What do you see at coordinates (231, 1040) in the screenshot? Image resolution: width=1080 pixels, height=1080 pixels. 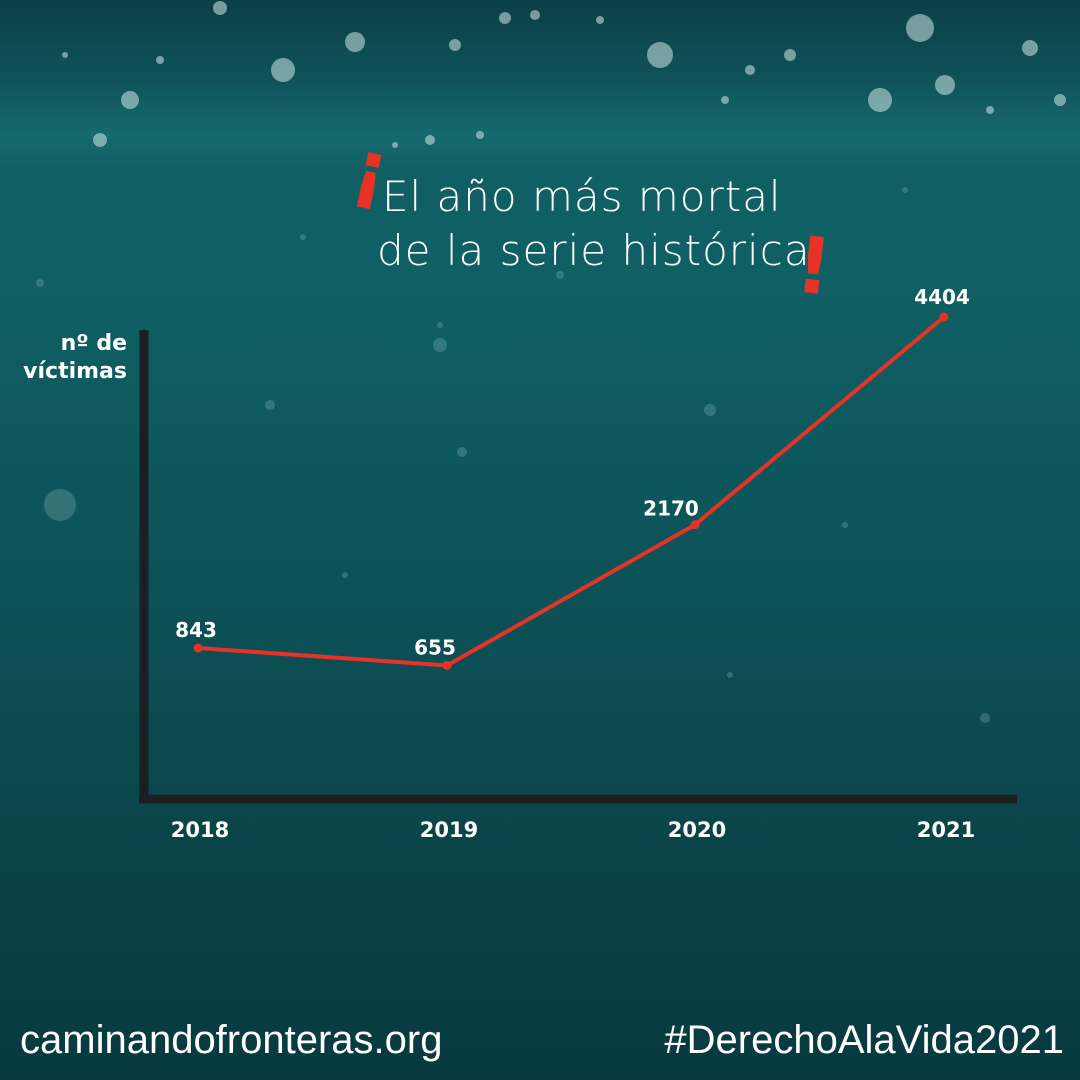 I see `website-link: caminandofronteras.org` at bounding box center [231, 1040].